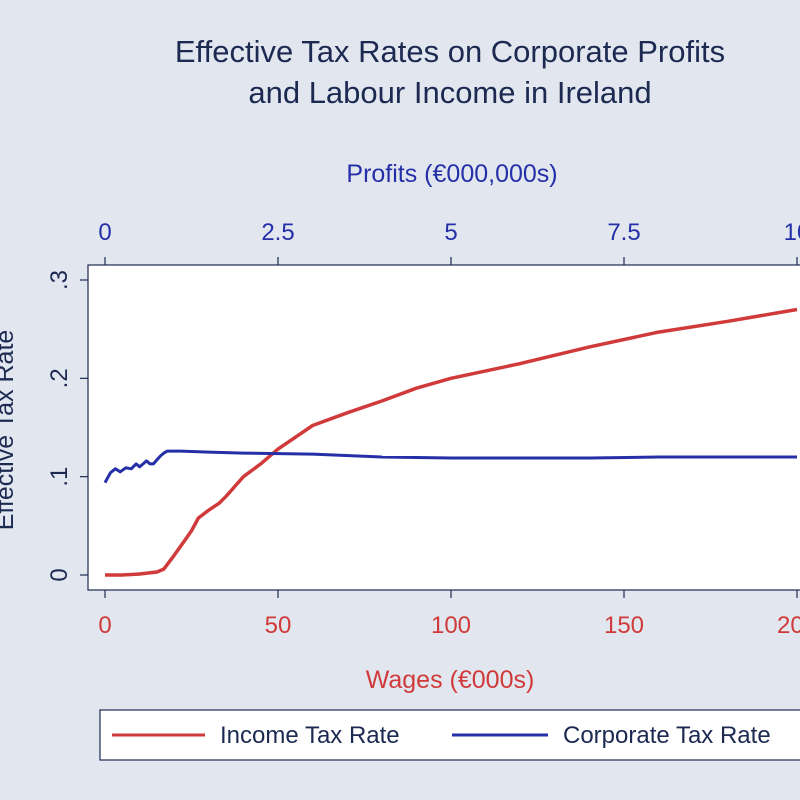  Describe the element at coordinates (451, 174) in the screenshot. I see `top-axis-title: Profits (€000,000s)` at that location.